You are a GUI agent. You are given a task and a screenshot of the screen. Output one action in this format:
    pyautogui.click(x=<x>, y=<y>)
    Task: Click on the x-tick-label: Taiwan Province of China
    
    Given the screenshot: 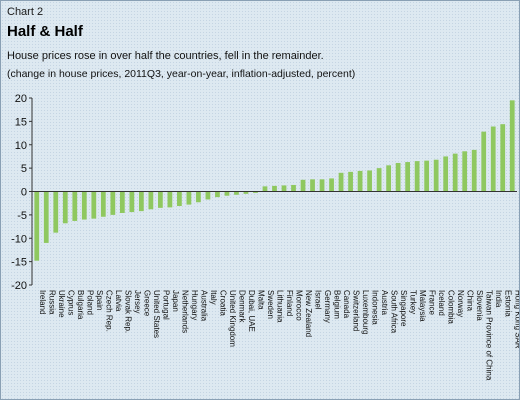 What is the action you would take?
    pyautogui.click(x=489, y=335)
    